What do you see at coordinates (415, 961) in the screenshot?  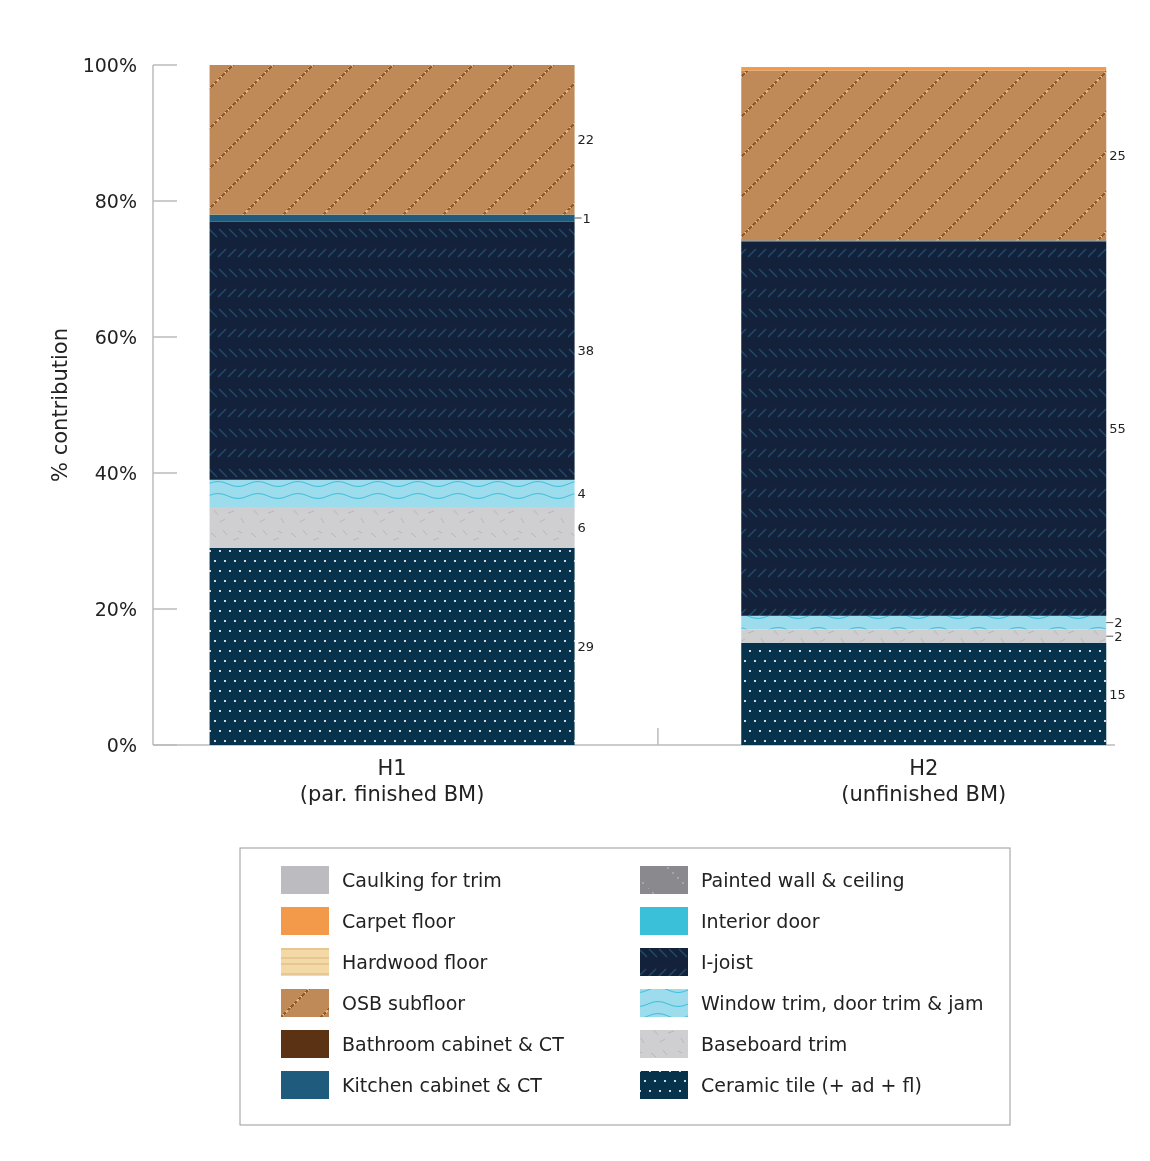 I see `legend-label: Hardwood floor` at bounding box center [415, 961].